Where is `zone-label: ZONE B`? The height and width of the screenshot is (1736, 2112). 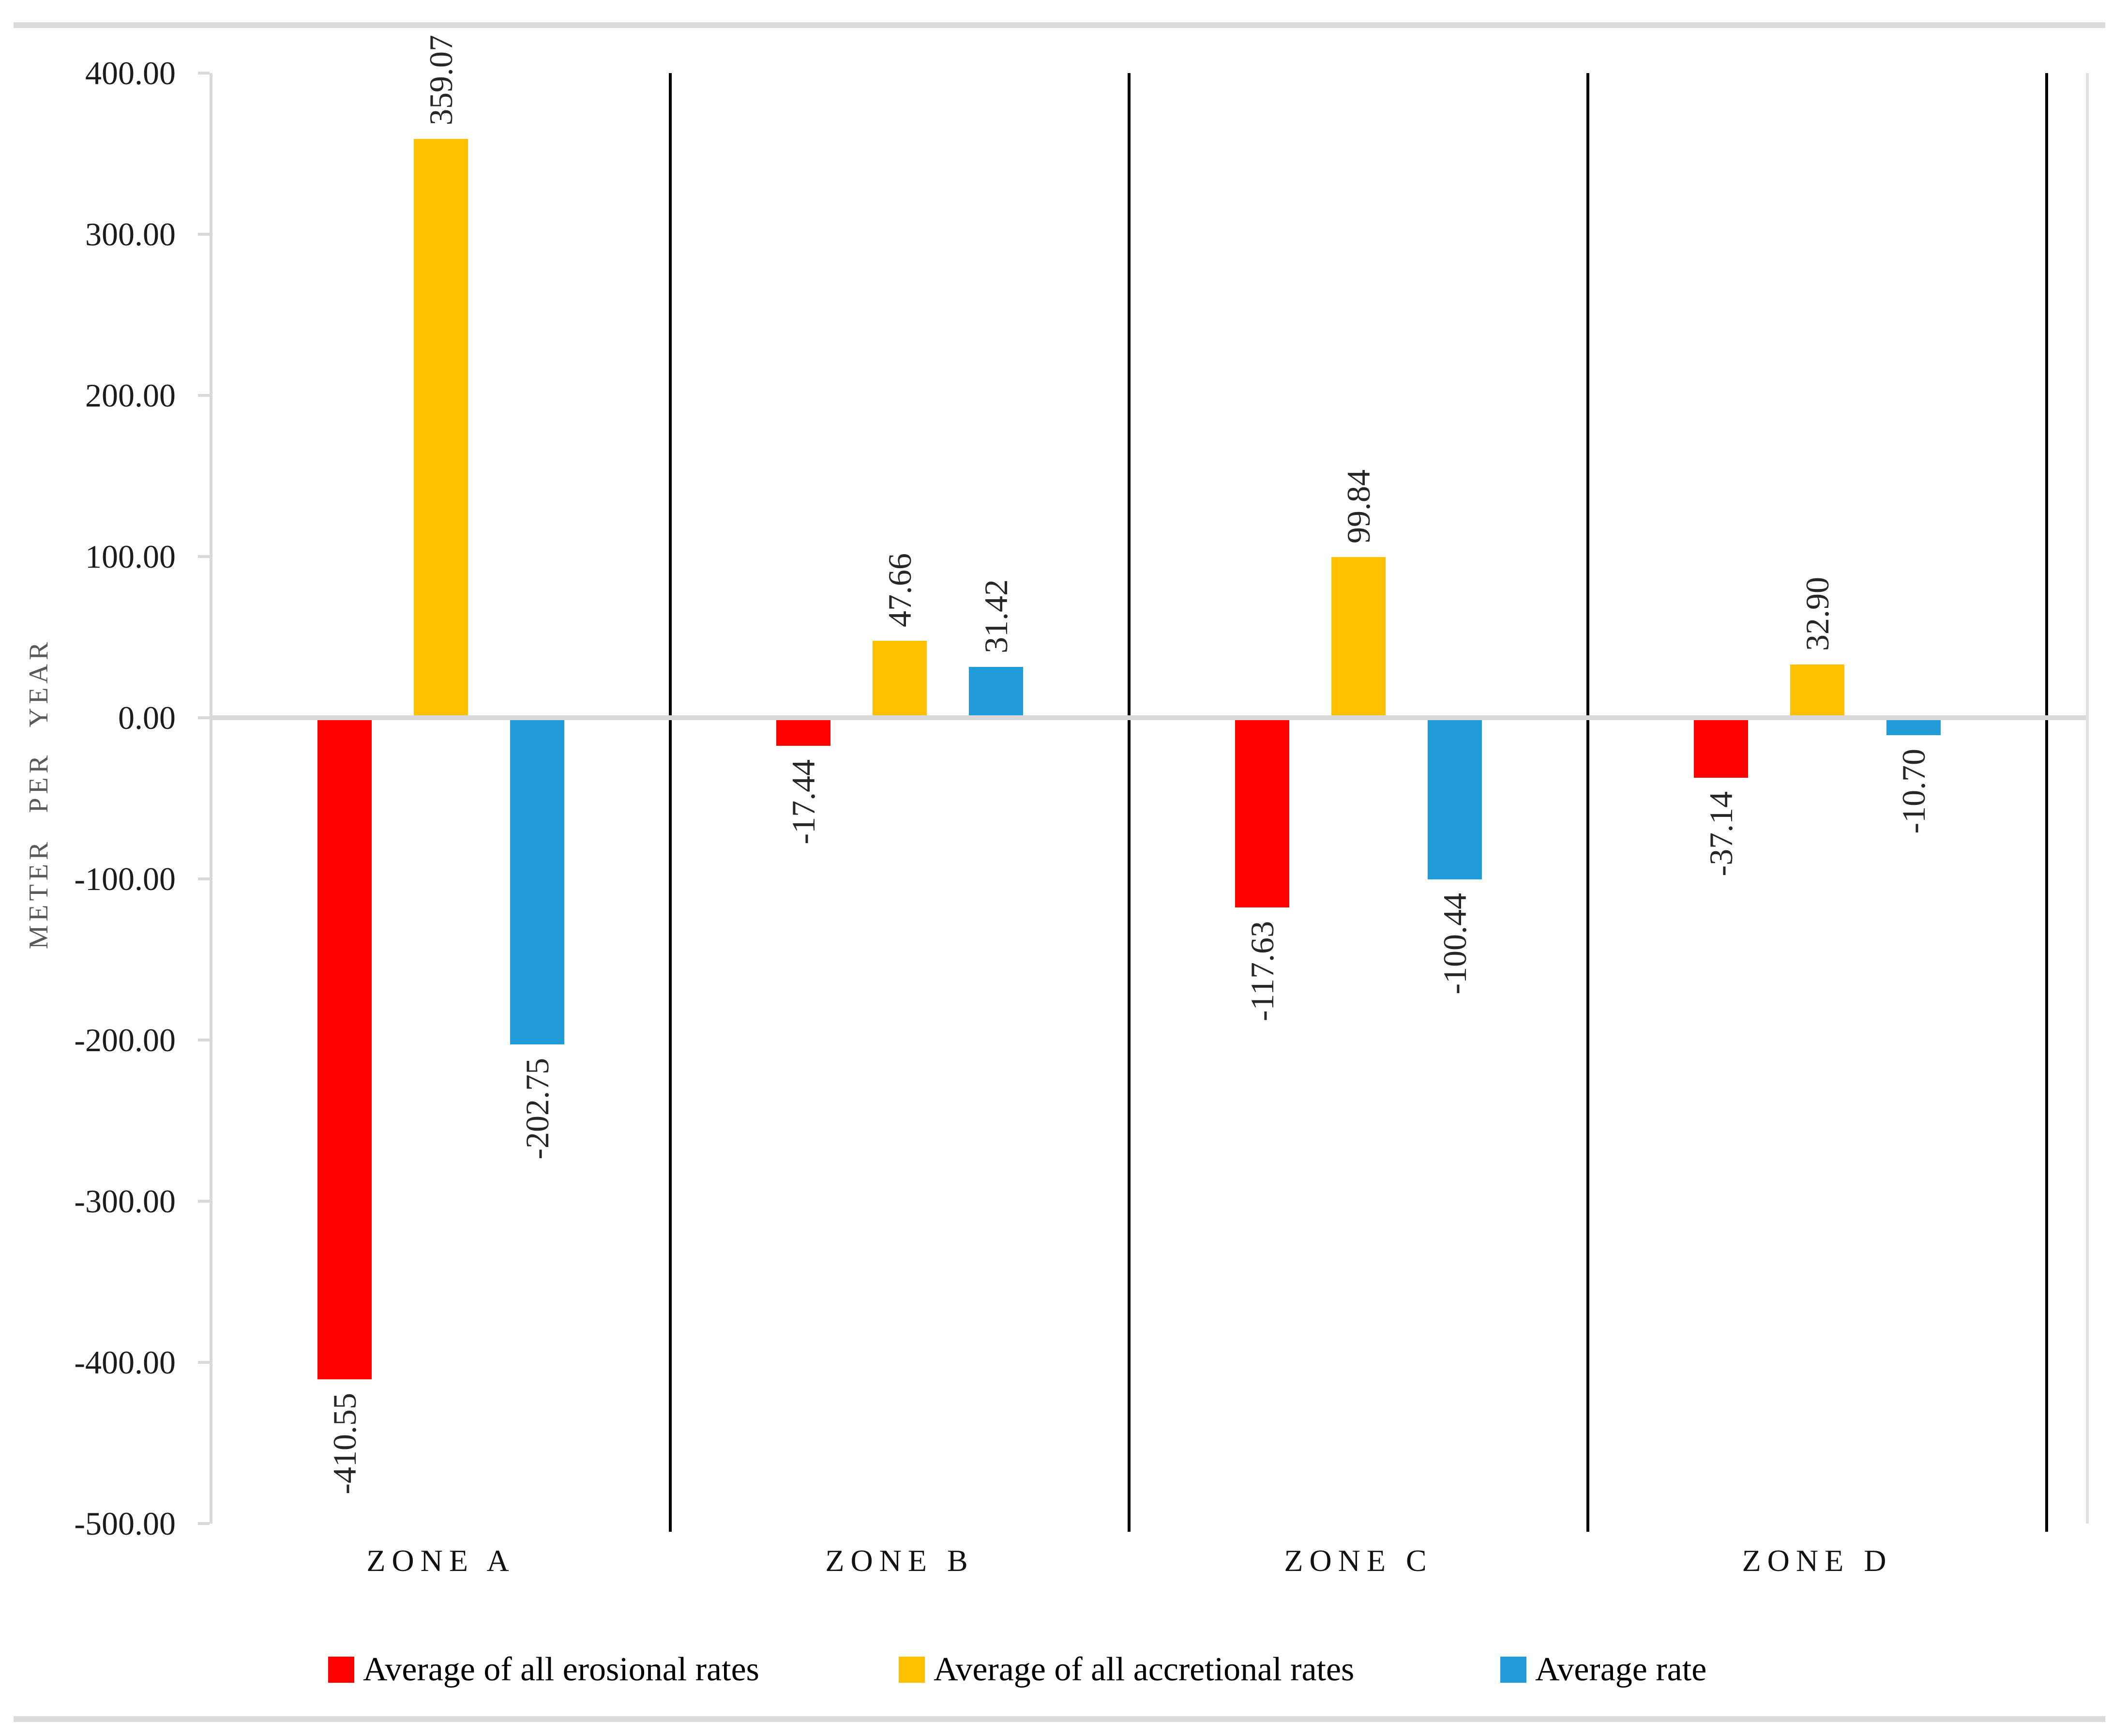 zone-label: ZONE B is located at coordinates (900, 1560).